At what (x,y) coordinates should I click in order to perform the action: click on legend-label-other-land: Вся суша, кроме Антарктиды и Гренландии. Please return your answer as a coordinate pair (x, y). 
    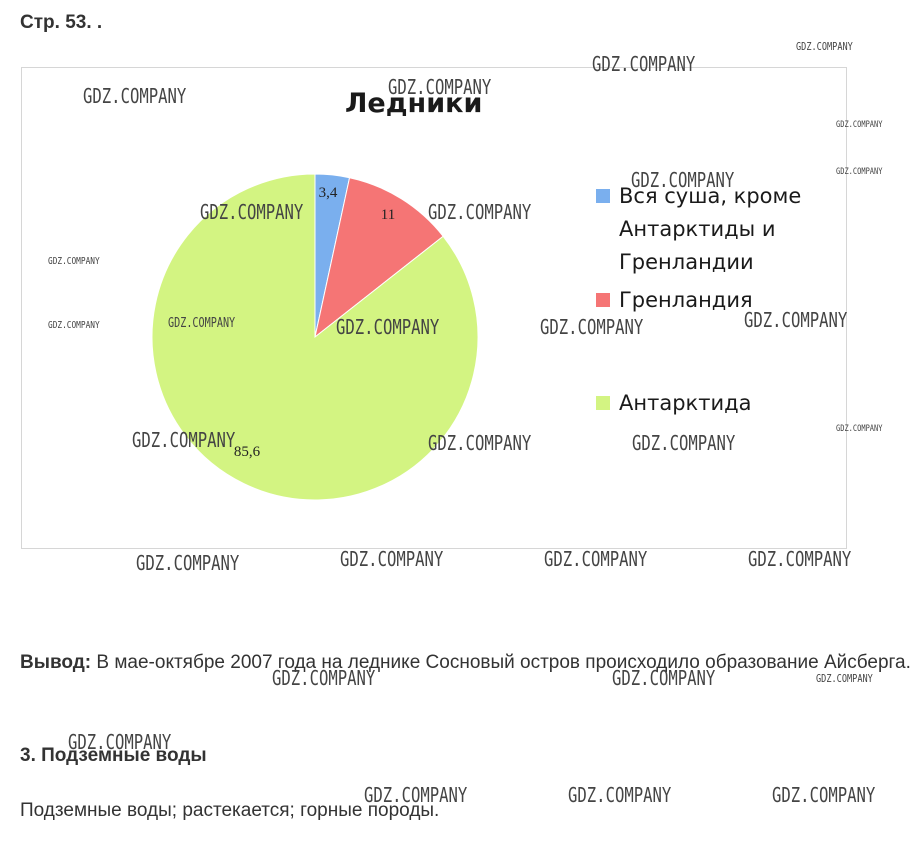
    Looking at the image, I should click on (710, 229).